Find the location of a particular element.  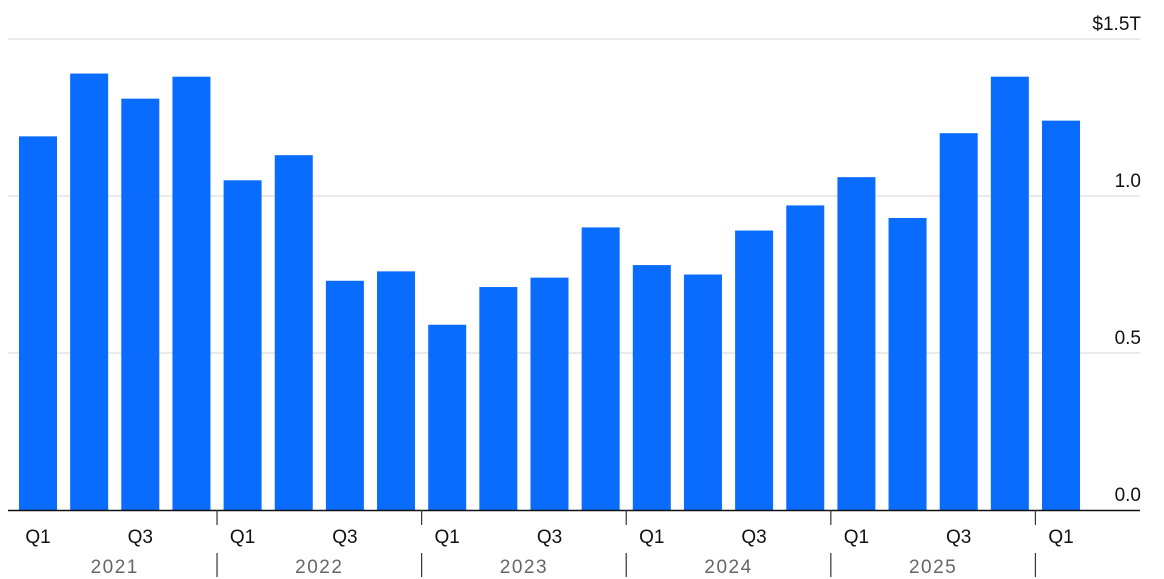

x-axis-year-labels: 2021 2022 2023 2024 2025 is located at coordinates (564, 565).